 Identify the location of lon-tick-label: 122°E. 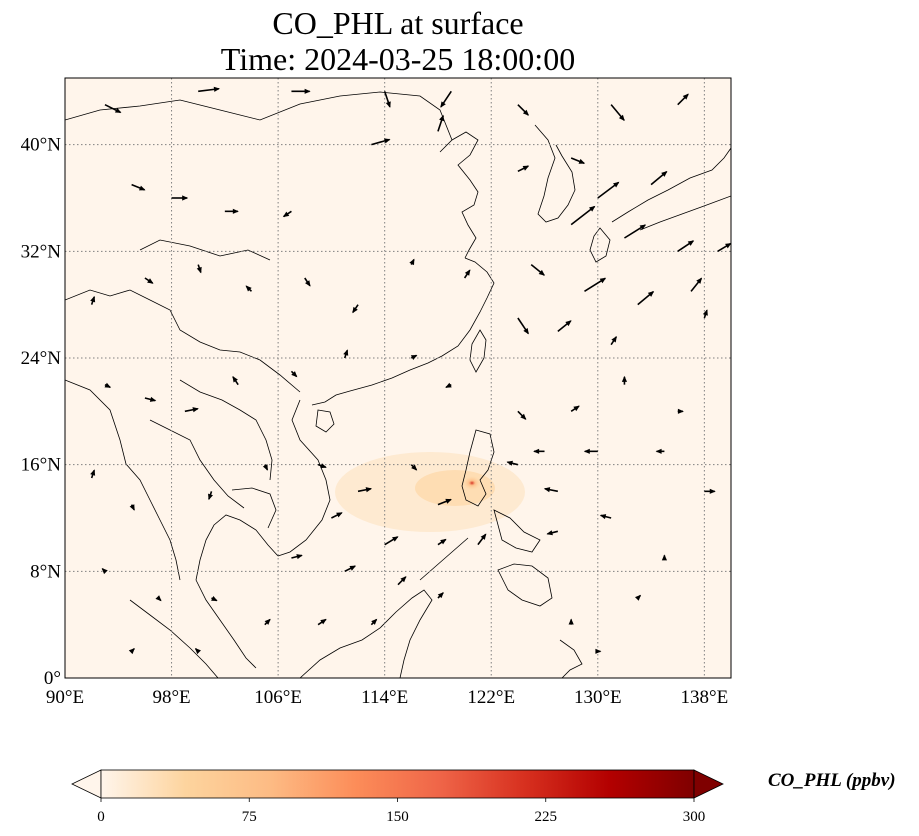
(491, 697).